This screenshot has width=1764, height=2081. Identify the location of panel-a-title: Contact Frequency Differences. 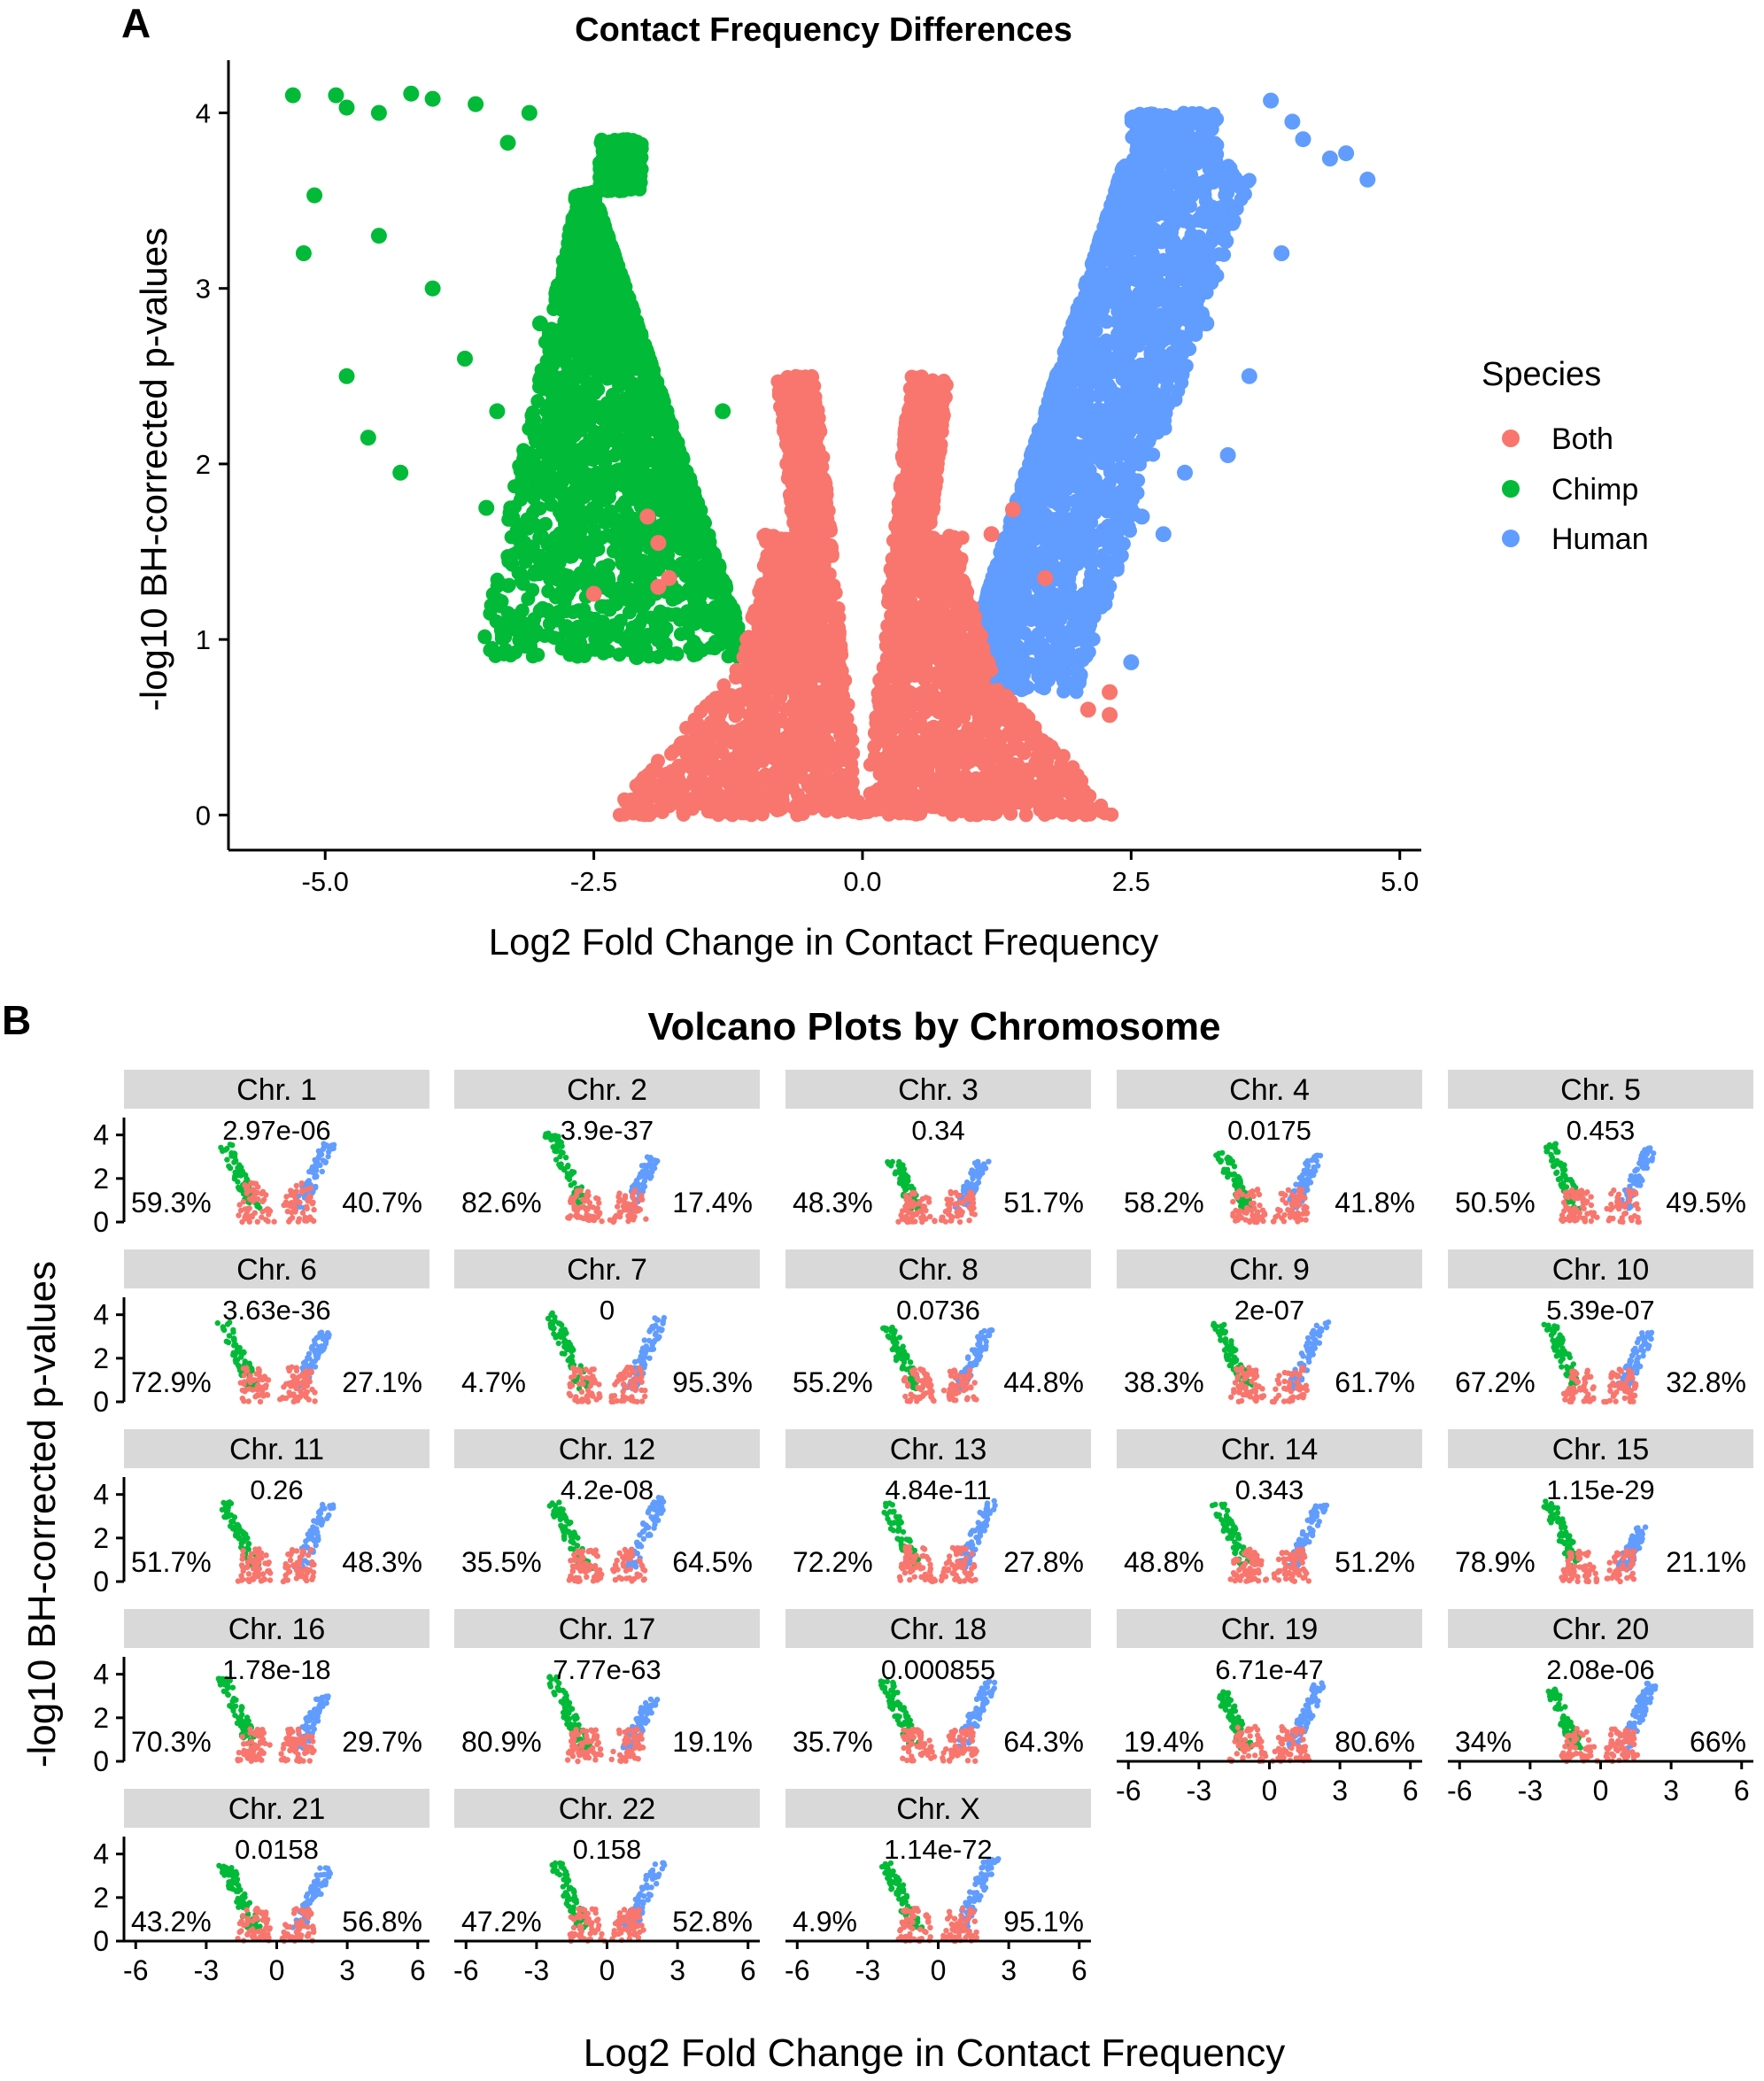
(823, 30).